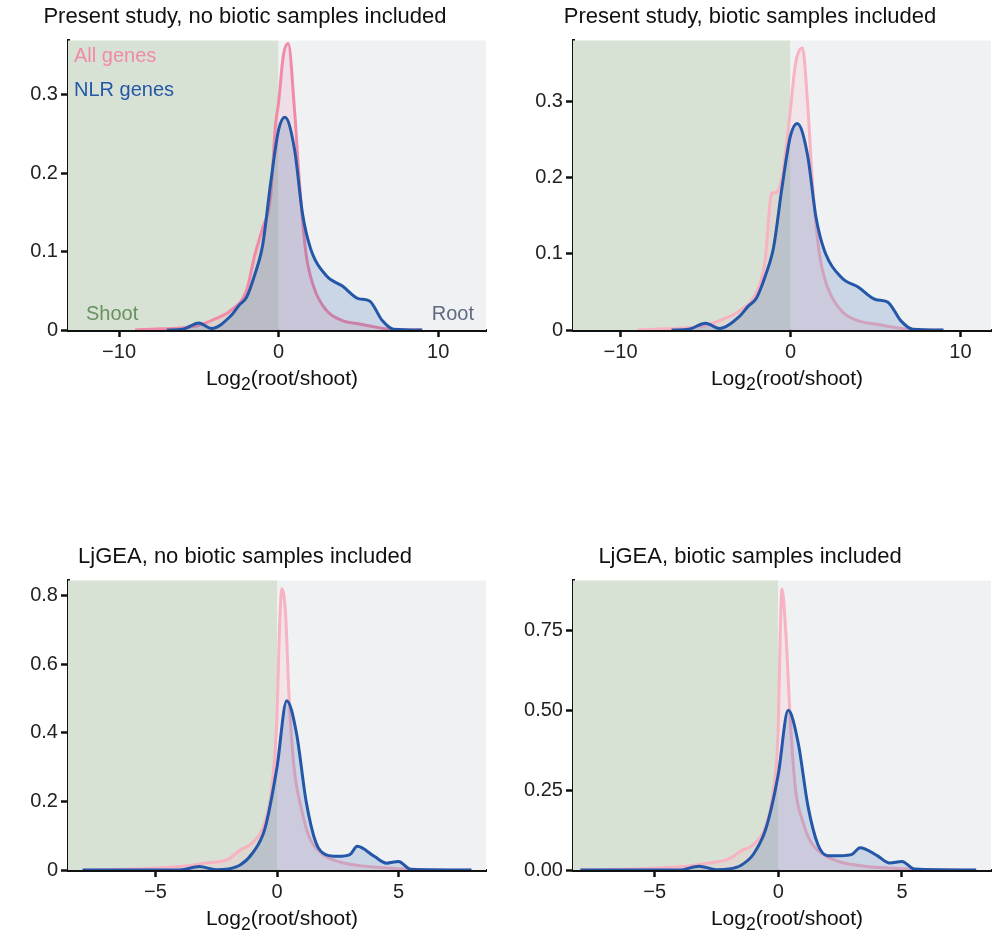 The image size is (1007, 939). Describe the element at coordinates (245, 16) in the screenshot. I see `chart-title: Present study, no biotic samples included` at that location.